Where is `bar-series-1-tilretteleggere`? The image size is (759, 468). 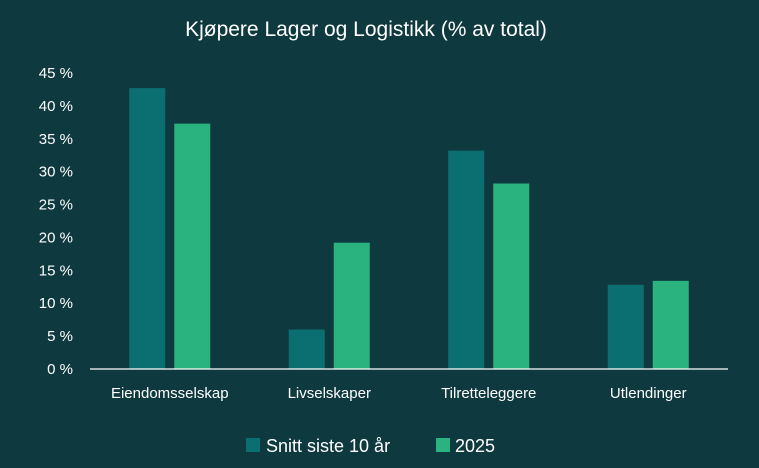
bar-series-1-tilretteleggere is located at coordinates (466, 259).